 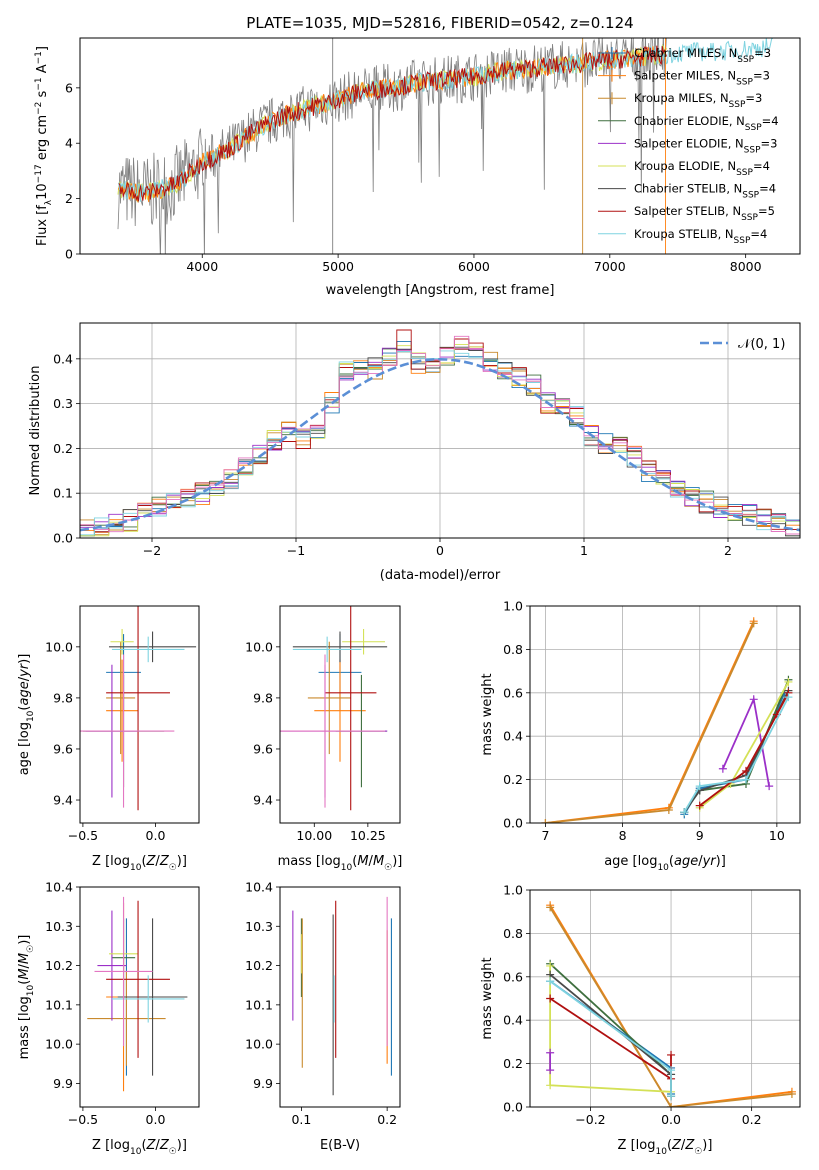 What do you see at coordinates (202, 266) in the screenshot?
I see `x-tick-label: 4000` at bounding box center [202, 266].